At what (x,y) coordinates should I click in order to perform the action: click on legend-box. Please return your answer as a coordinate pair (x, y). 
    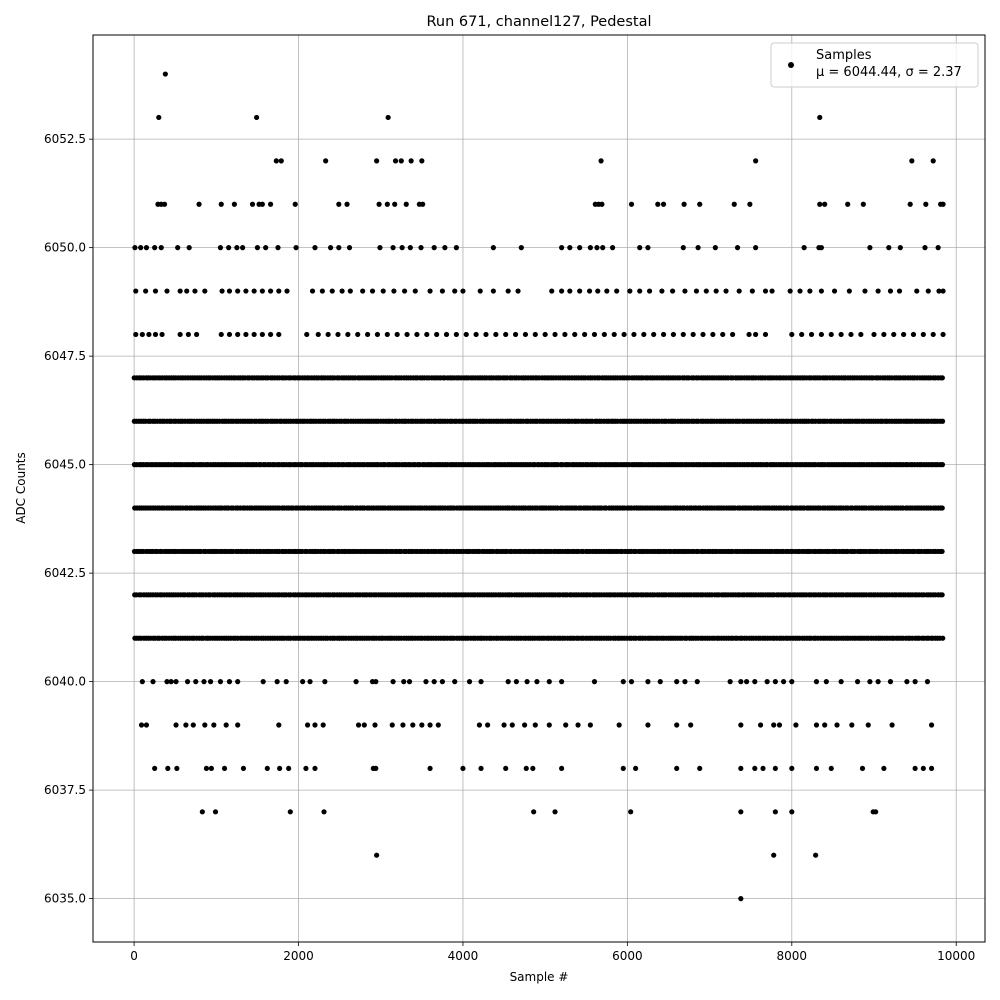
    Looking at the image, I should click on (874, 65).